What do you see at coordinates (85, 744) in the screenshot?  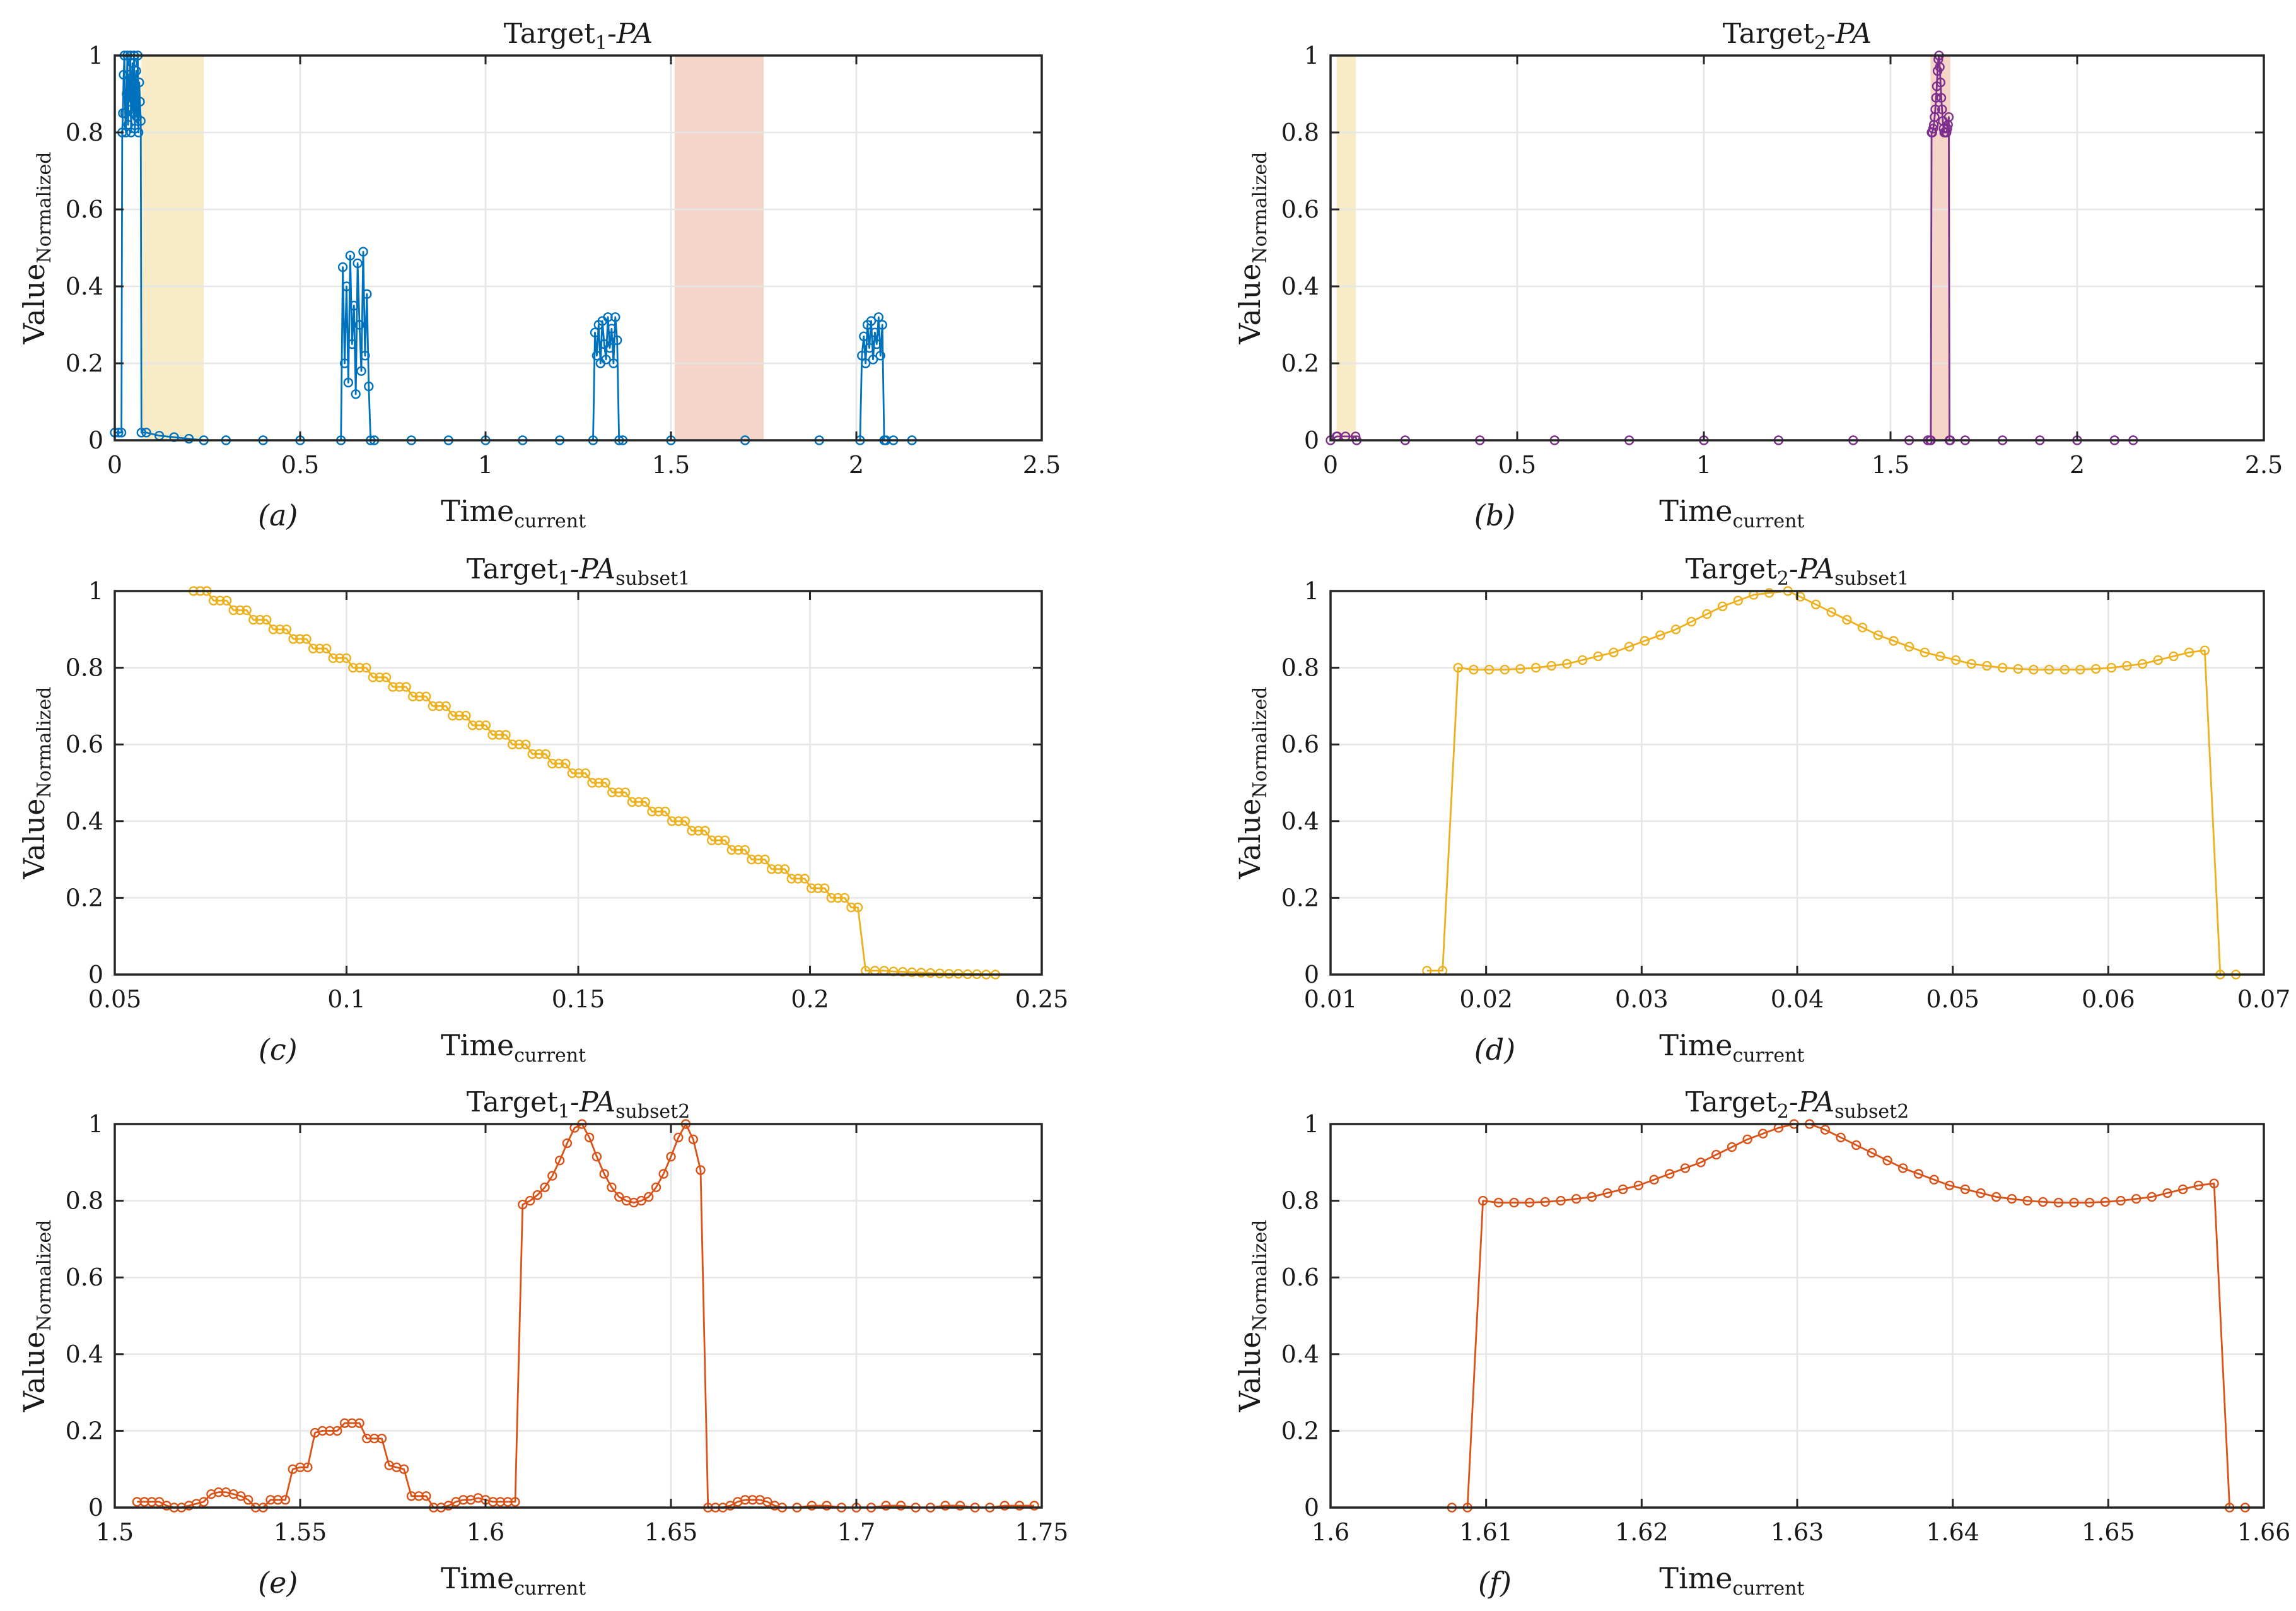 I see `y-tick-label: 0.6` at bounding box center [85, 744].